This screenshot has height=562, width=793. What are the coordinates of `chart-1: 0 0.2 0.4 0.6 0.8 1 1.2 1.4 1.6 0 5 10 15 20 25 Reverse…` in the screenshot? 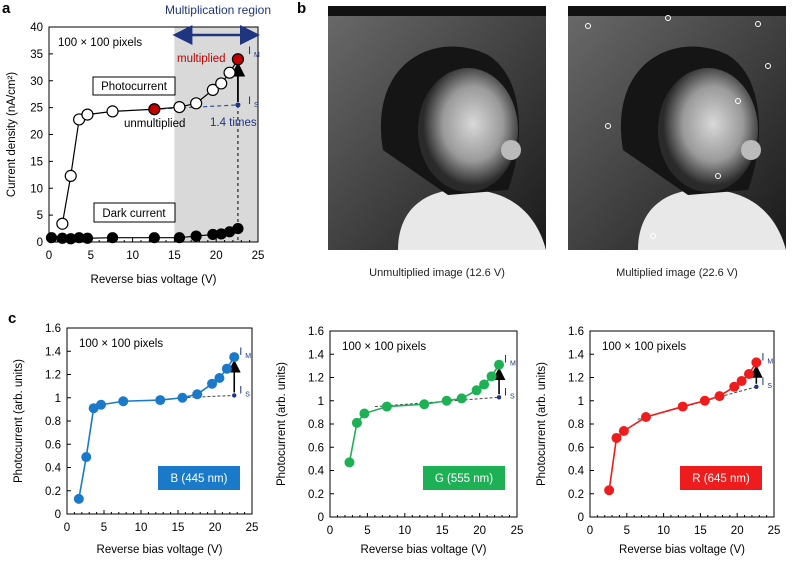 It's located at (135, 439).